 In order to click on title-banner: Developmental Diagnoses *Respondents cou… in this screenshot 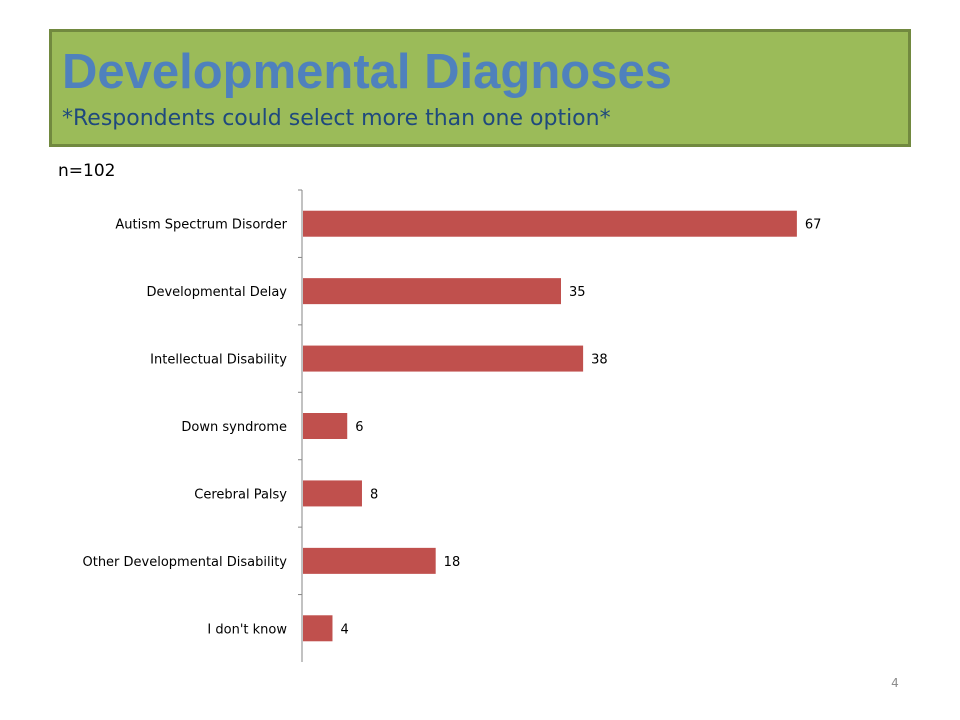, I will do `click(480, 88)`.